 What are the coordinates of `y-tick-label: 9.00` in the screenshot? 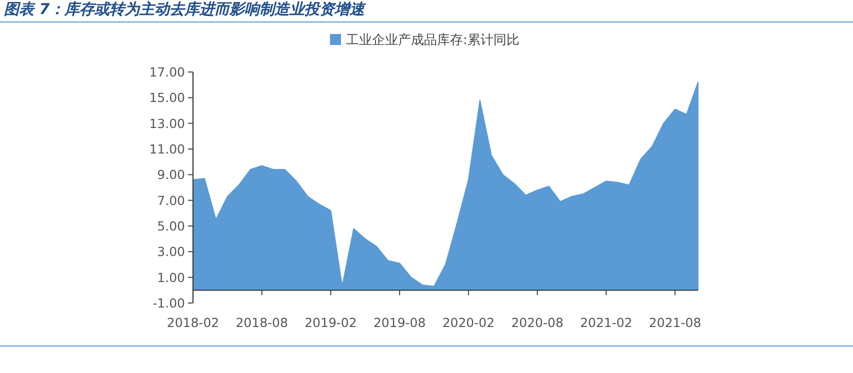 It's located at (171, 174).